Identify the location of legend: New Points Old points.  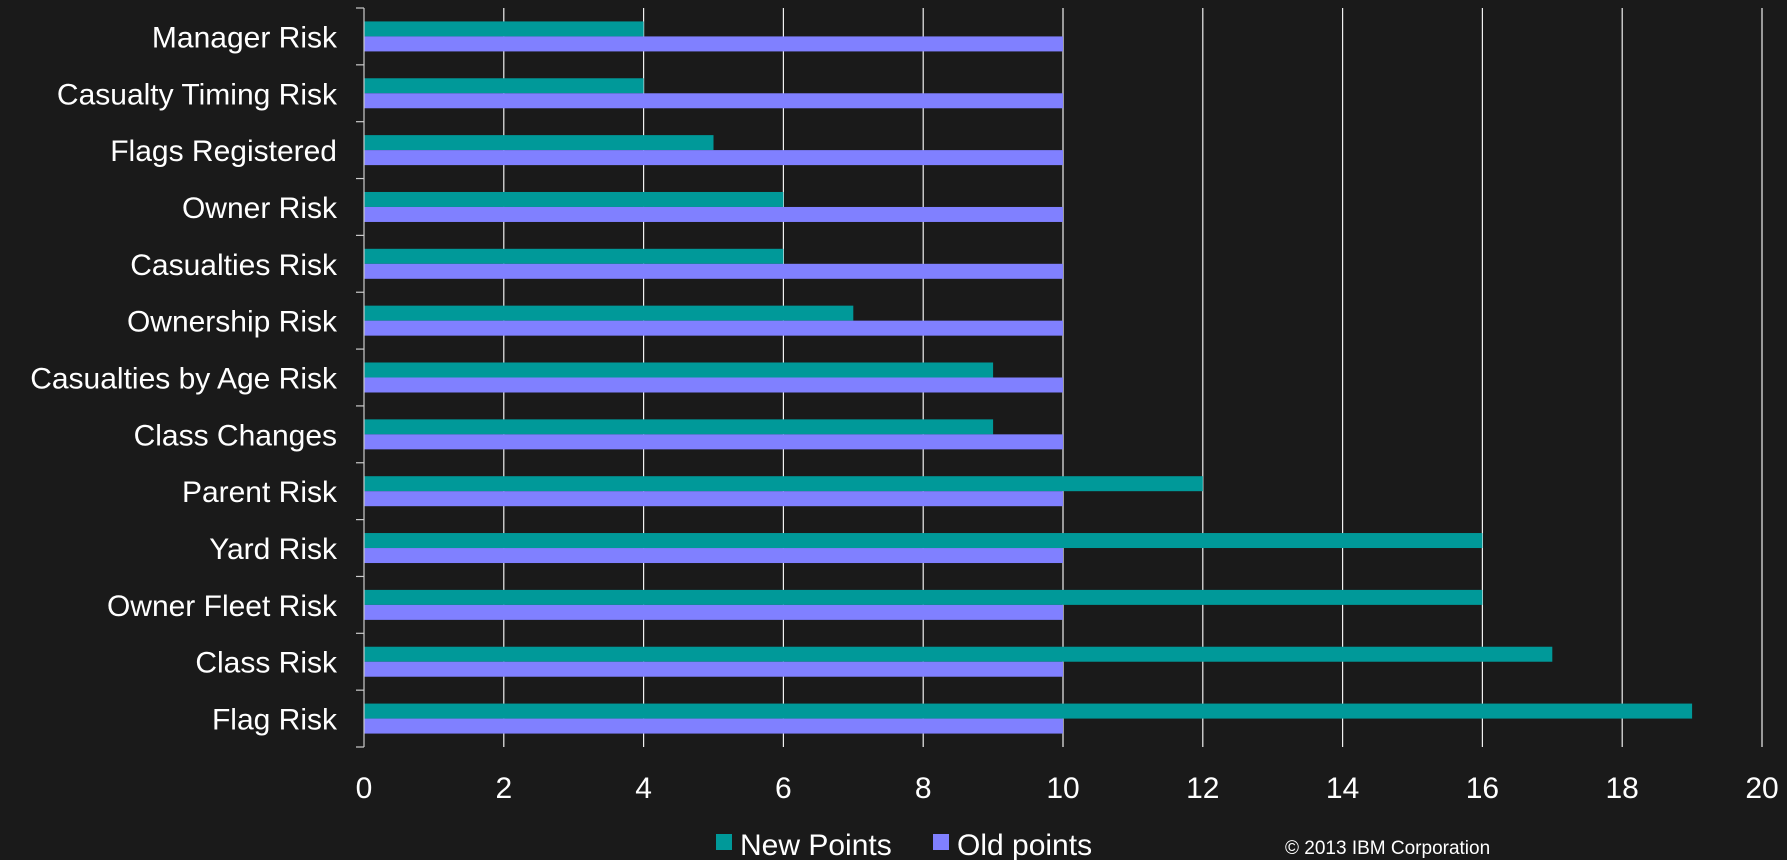
(904, 844).